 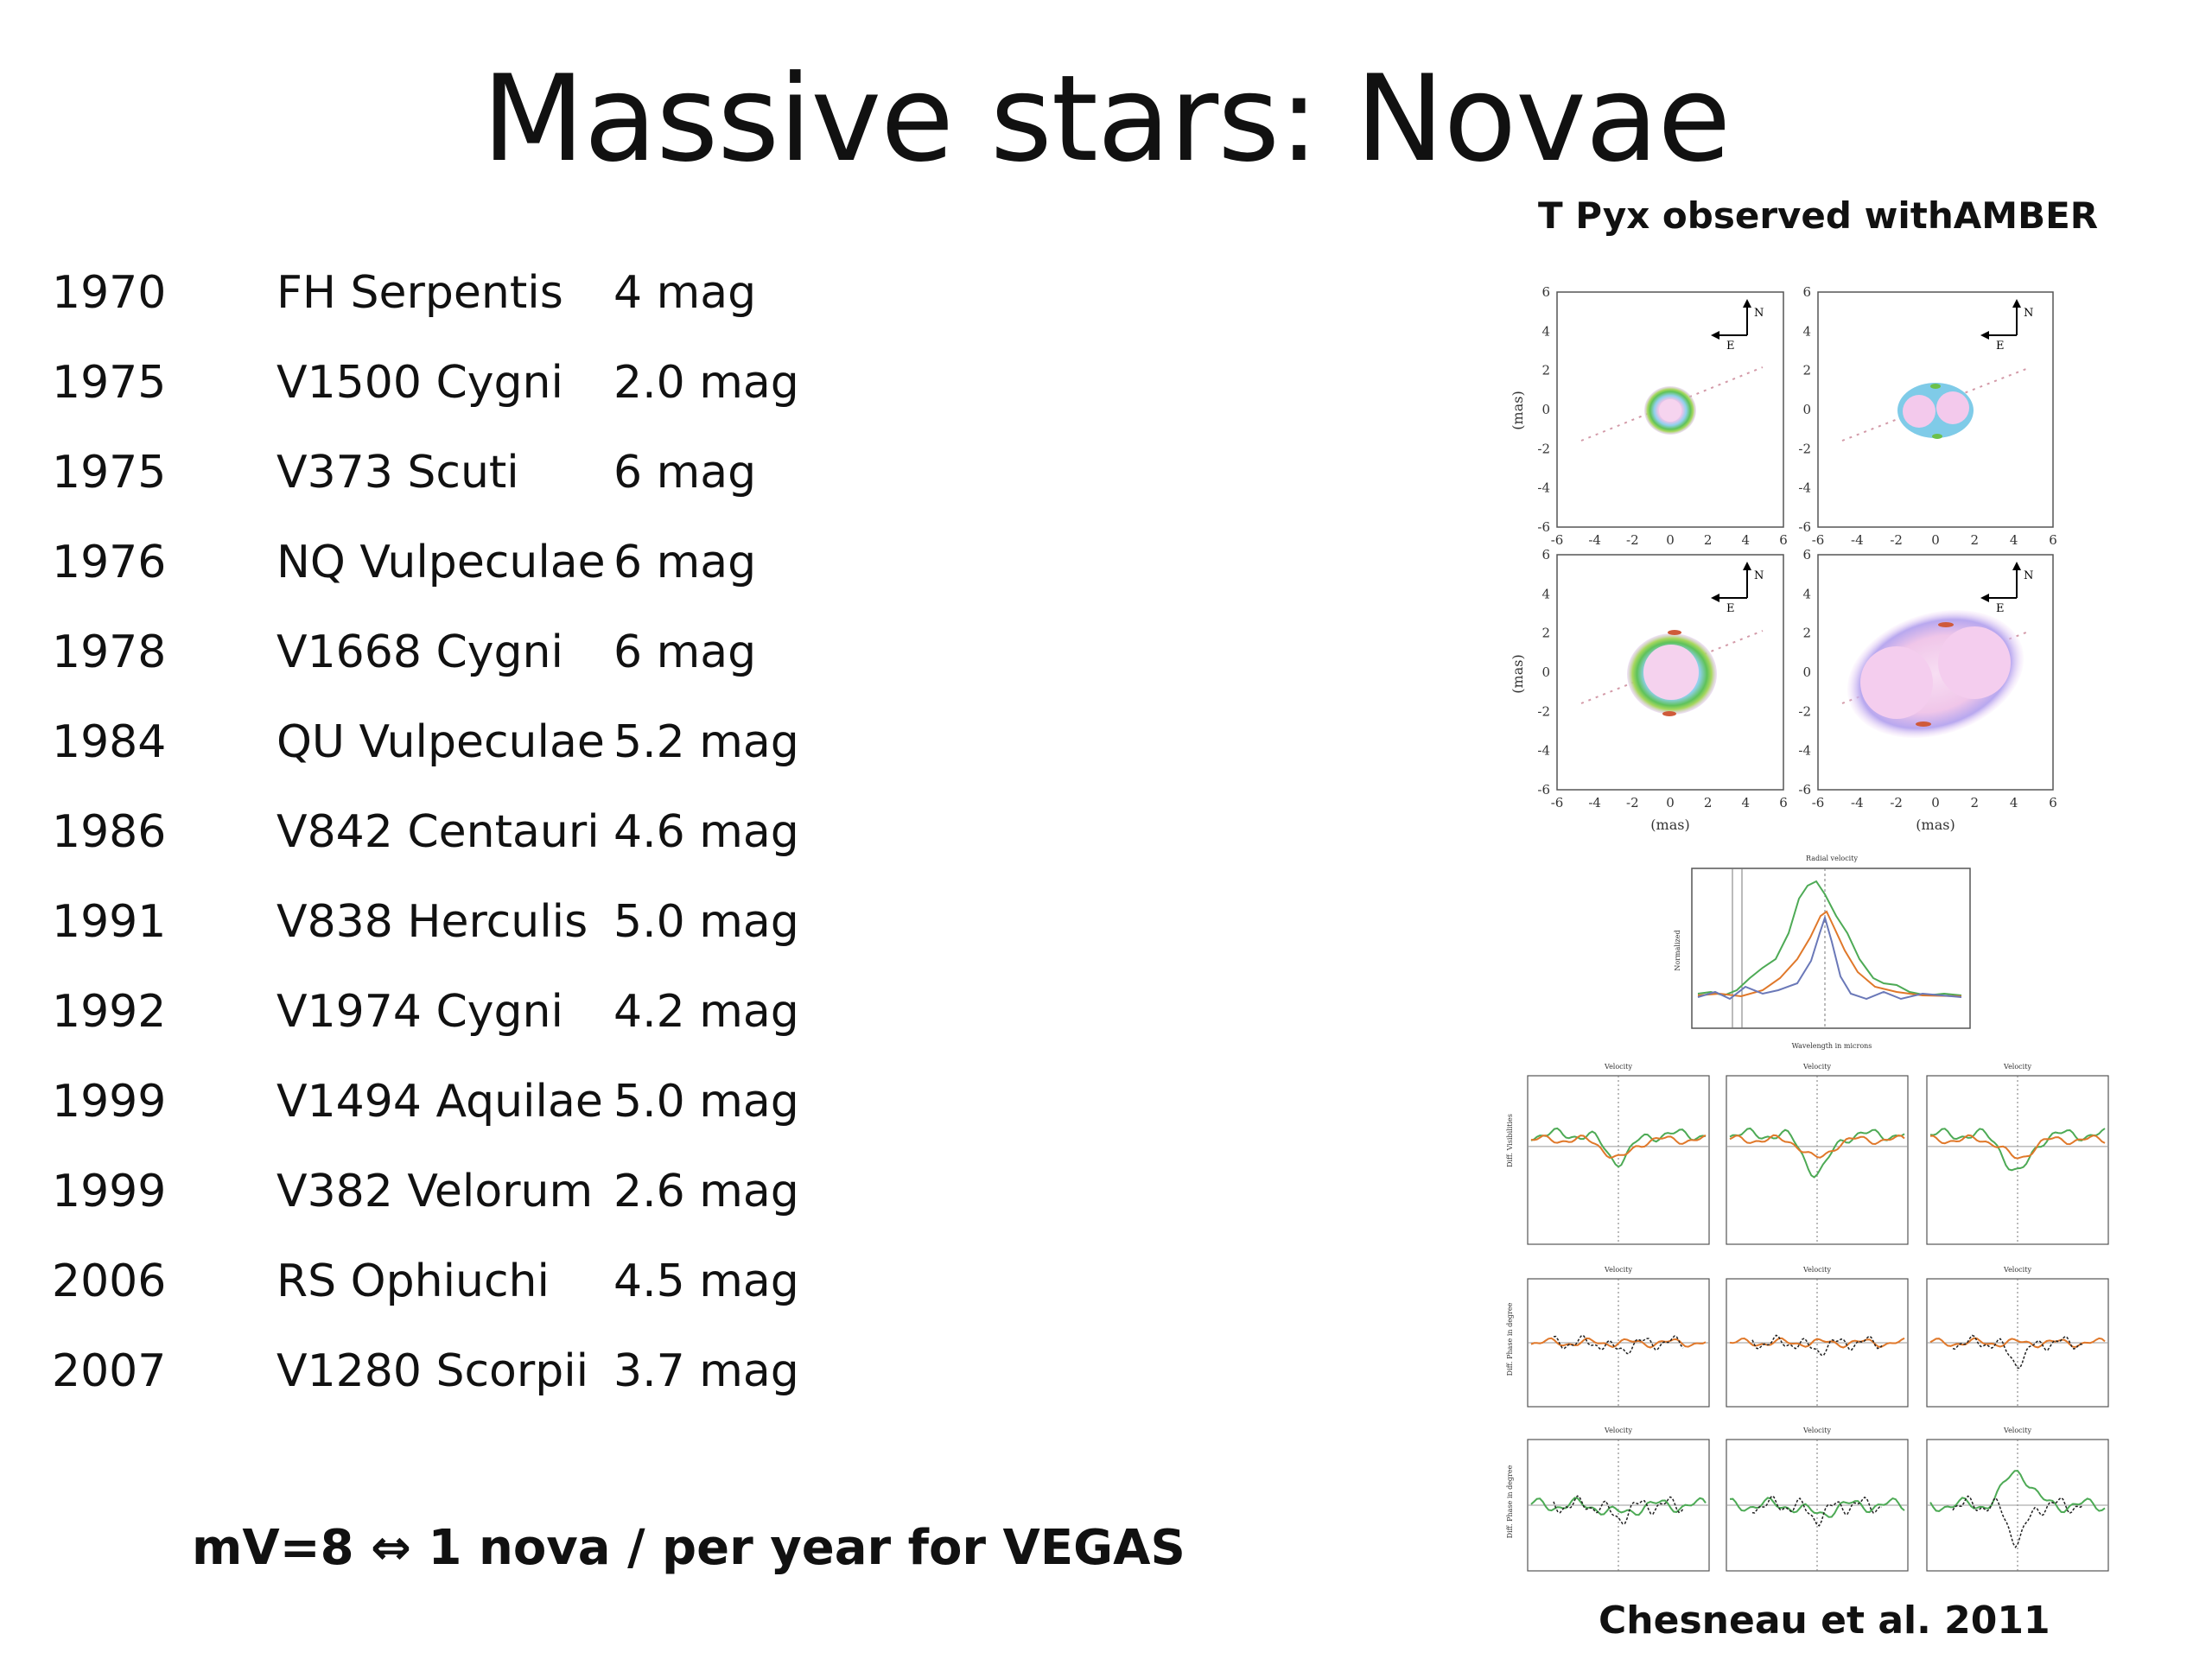 I want to click on phase-orange-line, so click(x=1618, y=1343).